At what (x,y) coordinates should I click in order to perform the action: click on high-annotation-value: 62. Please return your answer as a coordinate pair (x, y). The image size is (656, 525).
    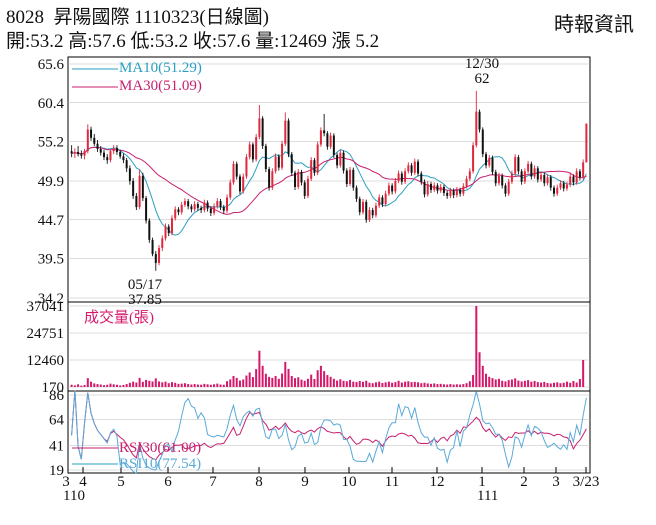
    Looking at the image, I should click on (482, 79).